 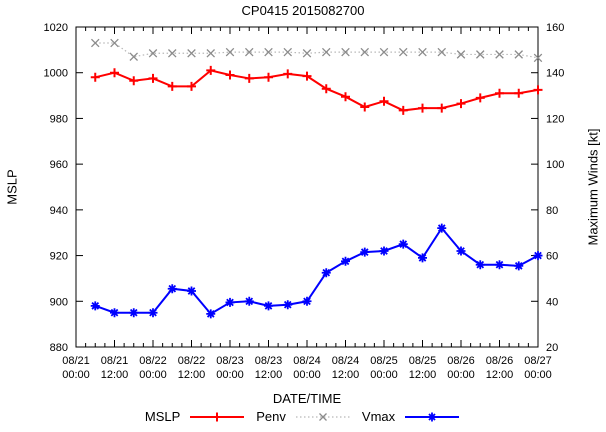 I want to click on left-axis-tick-label: 960, so click(x=59, y=165).